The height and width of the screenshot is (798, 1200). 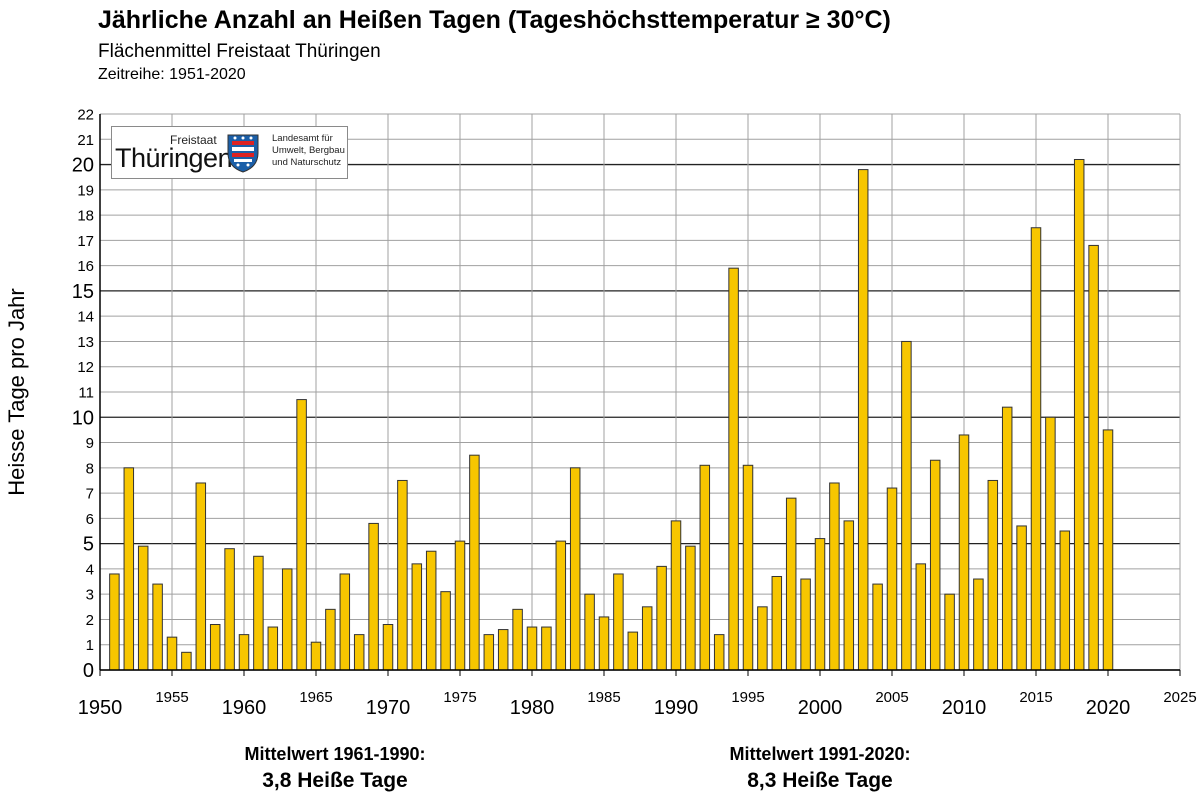 I want to click on x-tick-label: 1965, so click(x=315, y=697).